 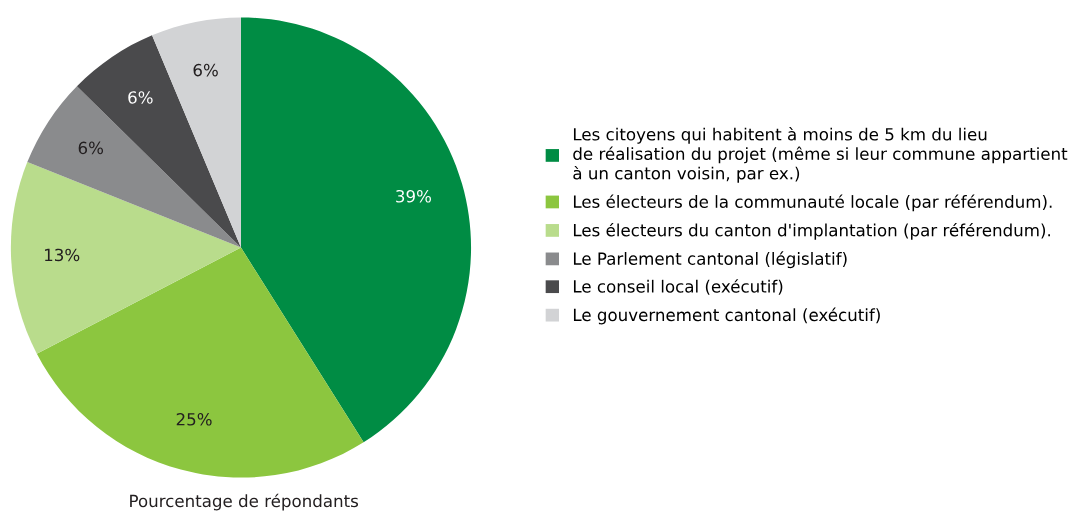 What do you see at coordinates (244, 502) in the screenshot?
I see `text: Pourcentage de répondants` at bounding box center [244, 502].